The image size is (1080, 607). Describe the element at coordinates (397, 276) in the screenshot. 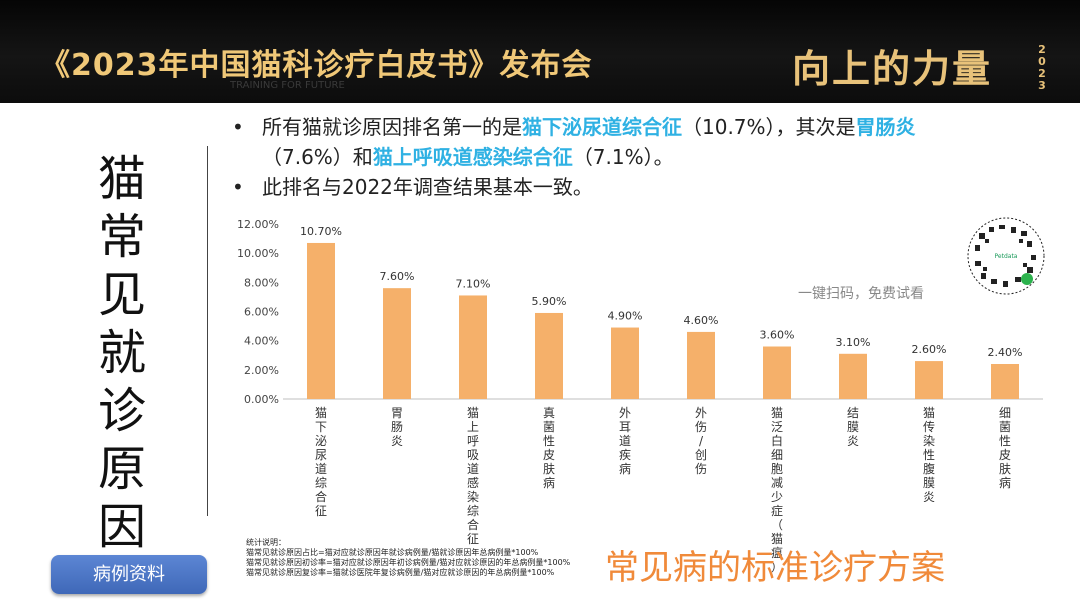

I see `data-label: 7.60%` at that location.